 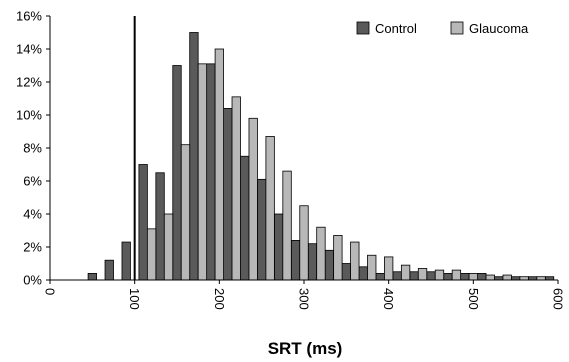 I want to click on y-tick-label: 10%, so click(x=29, y=115).